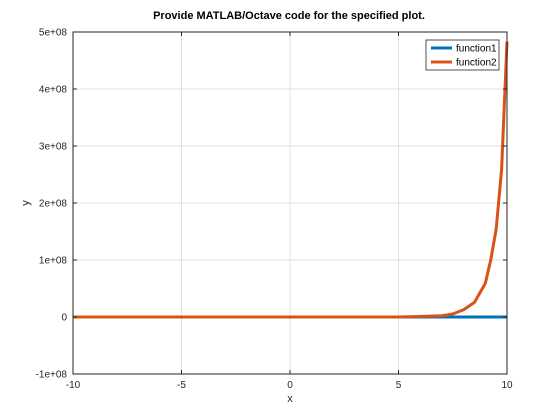  I want to click on legend-box, so click(462, 55).